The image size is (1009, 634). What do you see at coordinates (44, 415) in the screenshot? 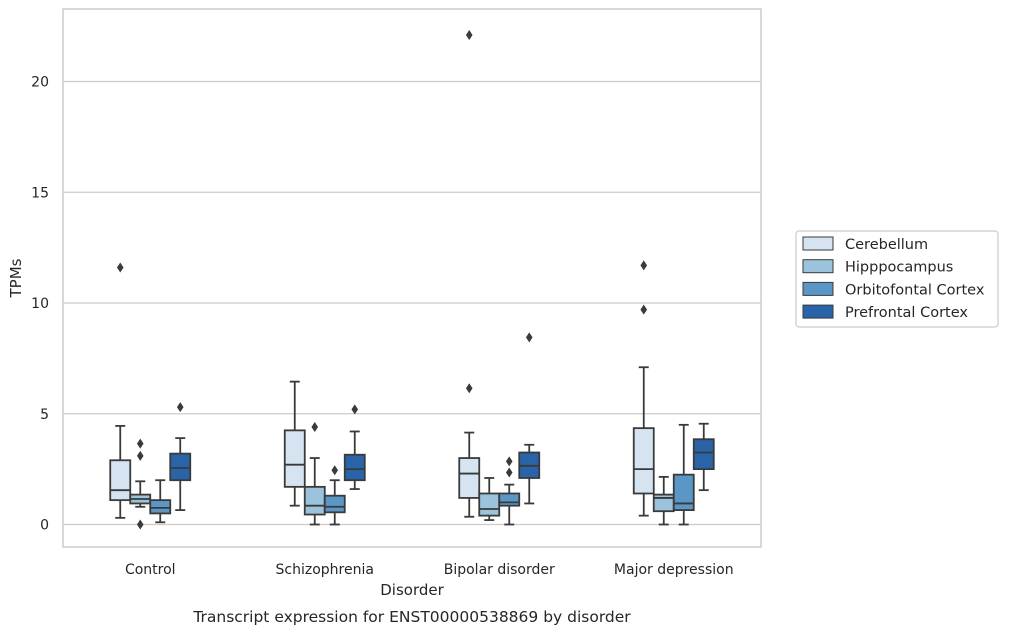
I see `y-tick-label: 5` at bounding box center [44, 415].